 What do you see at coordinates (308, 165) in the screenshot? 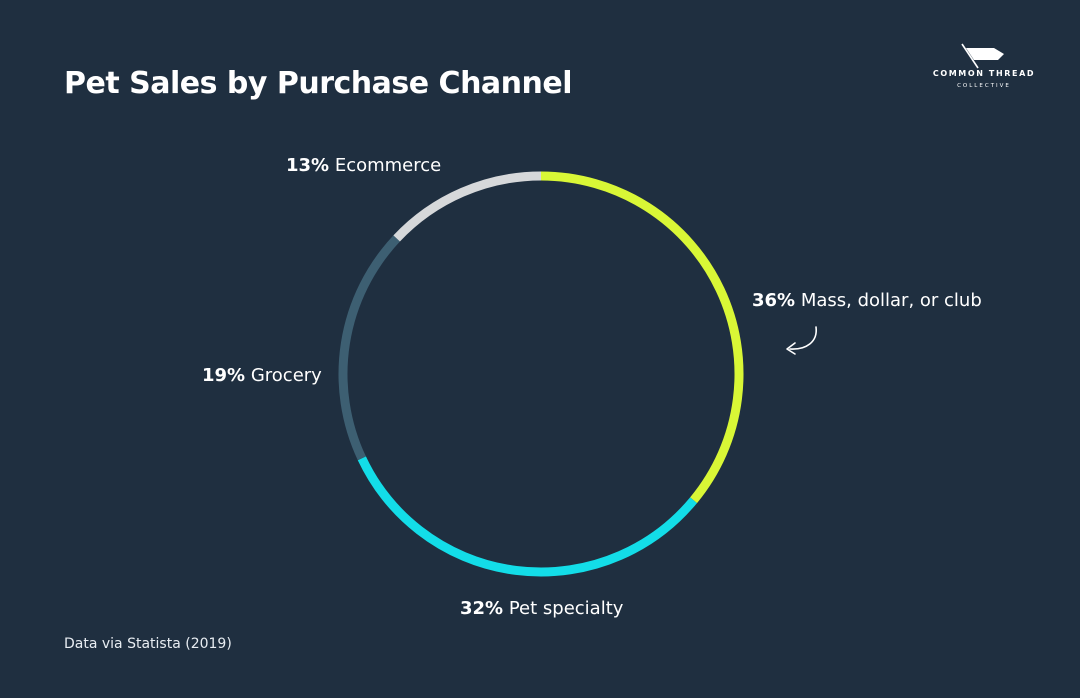
I see `label-ecommerce-pct: 13%` at bounding box center [308, 165].